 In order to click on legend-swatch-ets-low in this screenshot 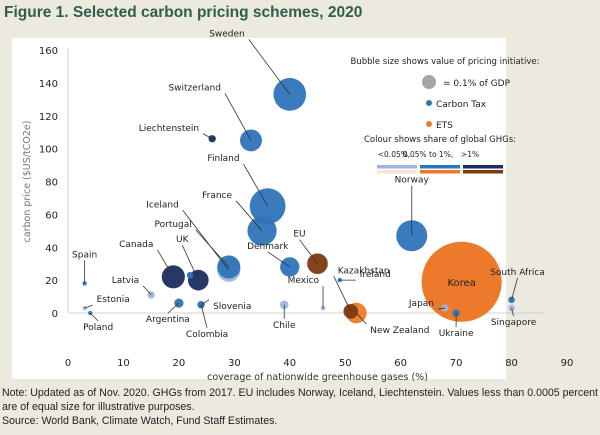, I will do `click(397, 172)`.